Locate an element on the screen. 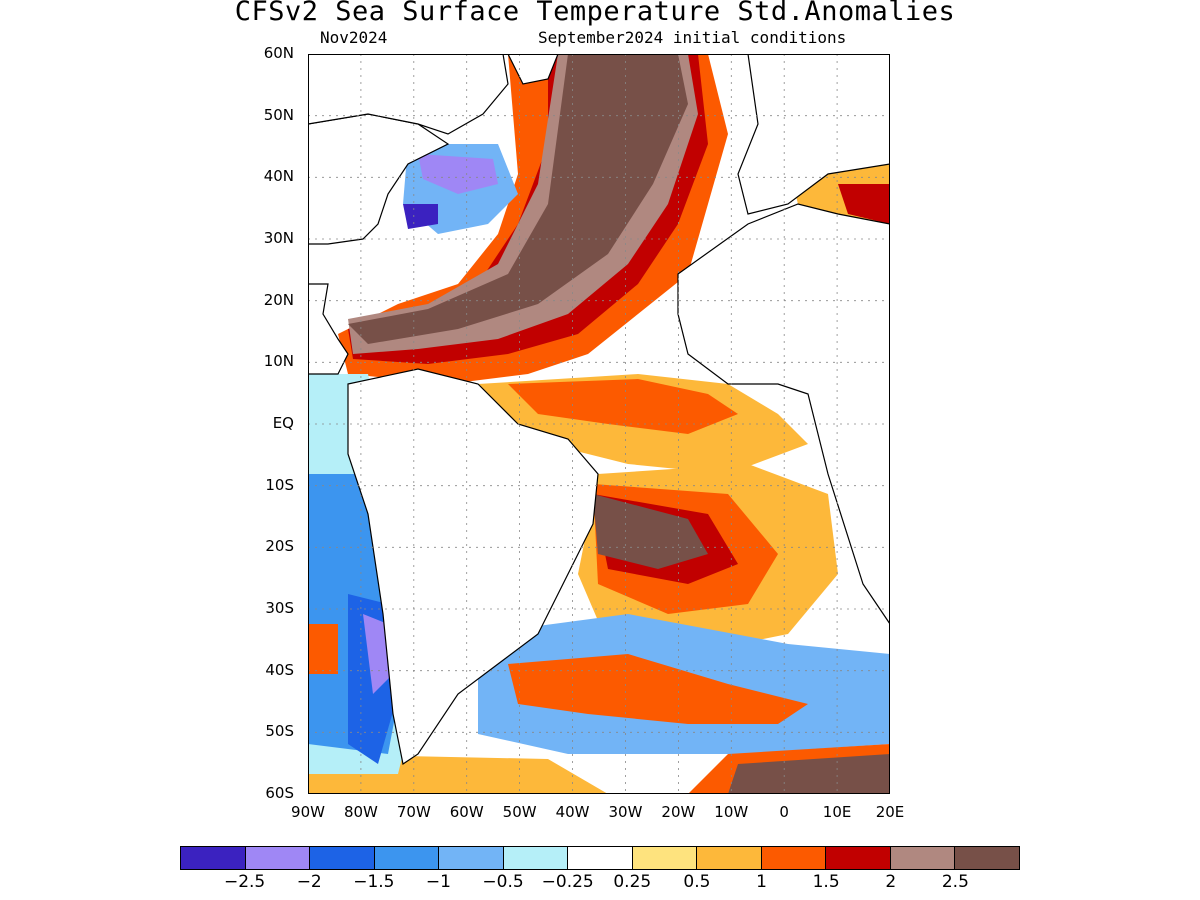 The width and height of the screenshot is (1200, 900). colorbar is located at coordinates (600, 858).